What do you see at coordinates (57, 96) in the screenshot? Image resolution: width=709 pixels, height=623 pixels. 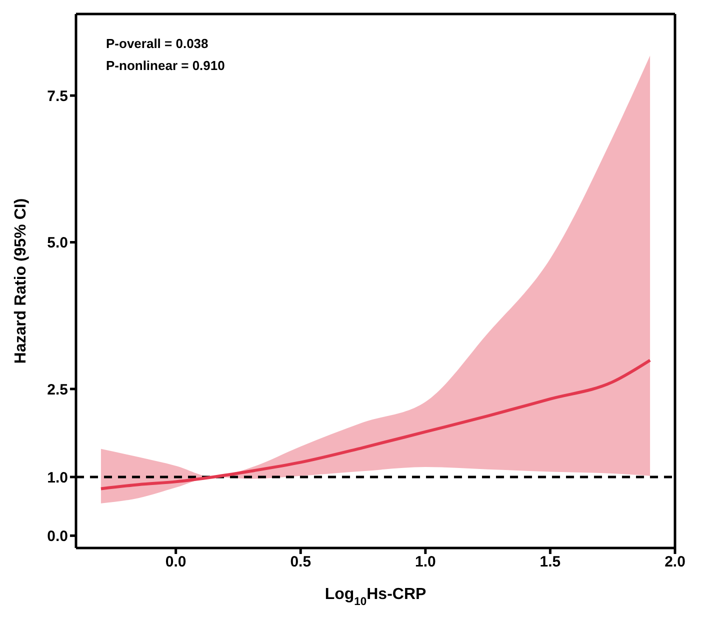 I see `y-tick-label: 7.5` at bounding box center [57, 96].